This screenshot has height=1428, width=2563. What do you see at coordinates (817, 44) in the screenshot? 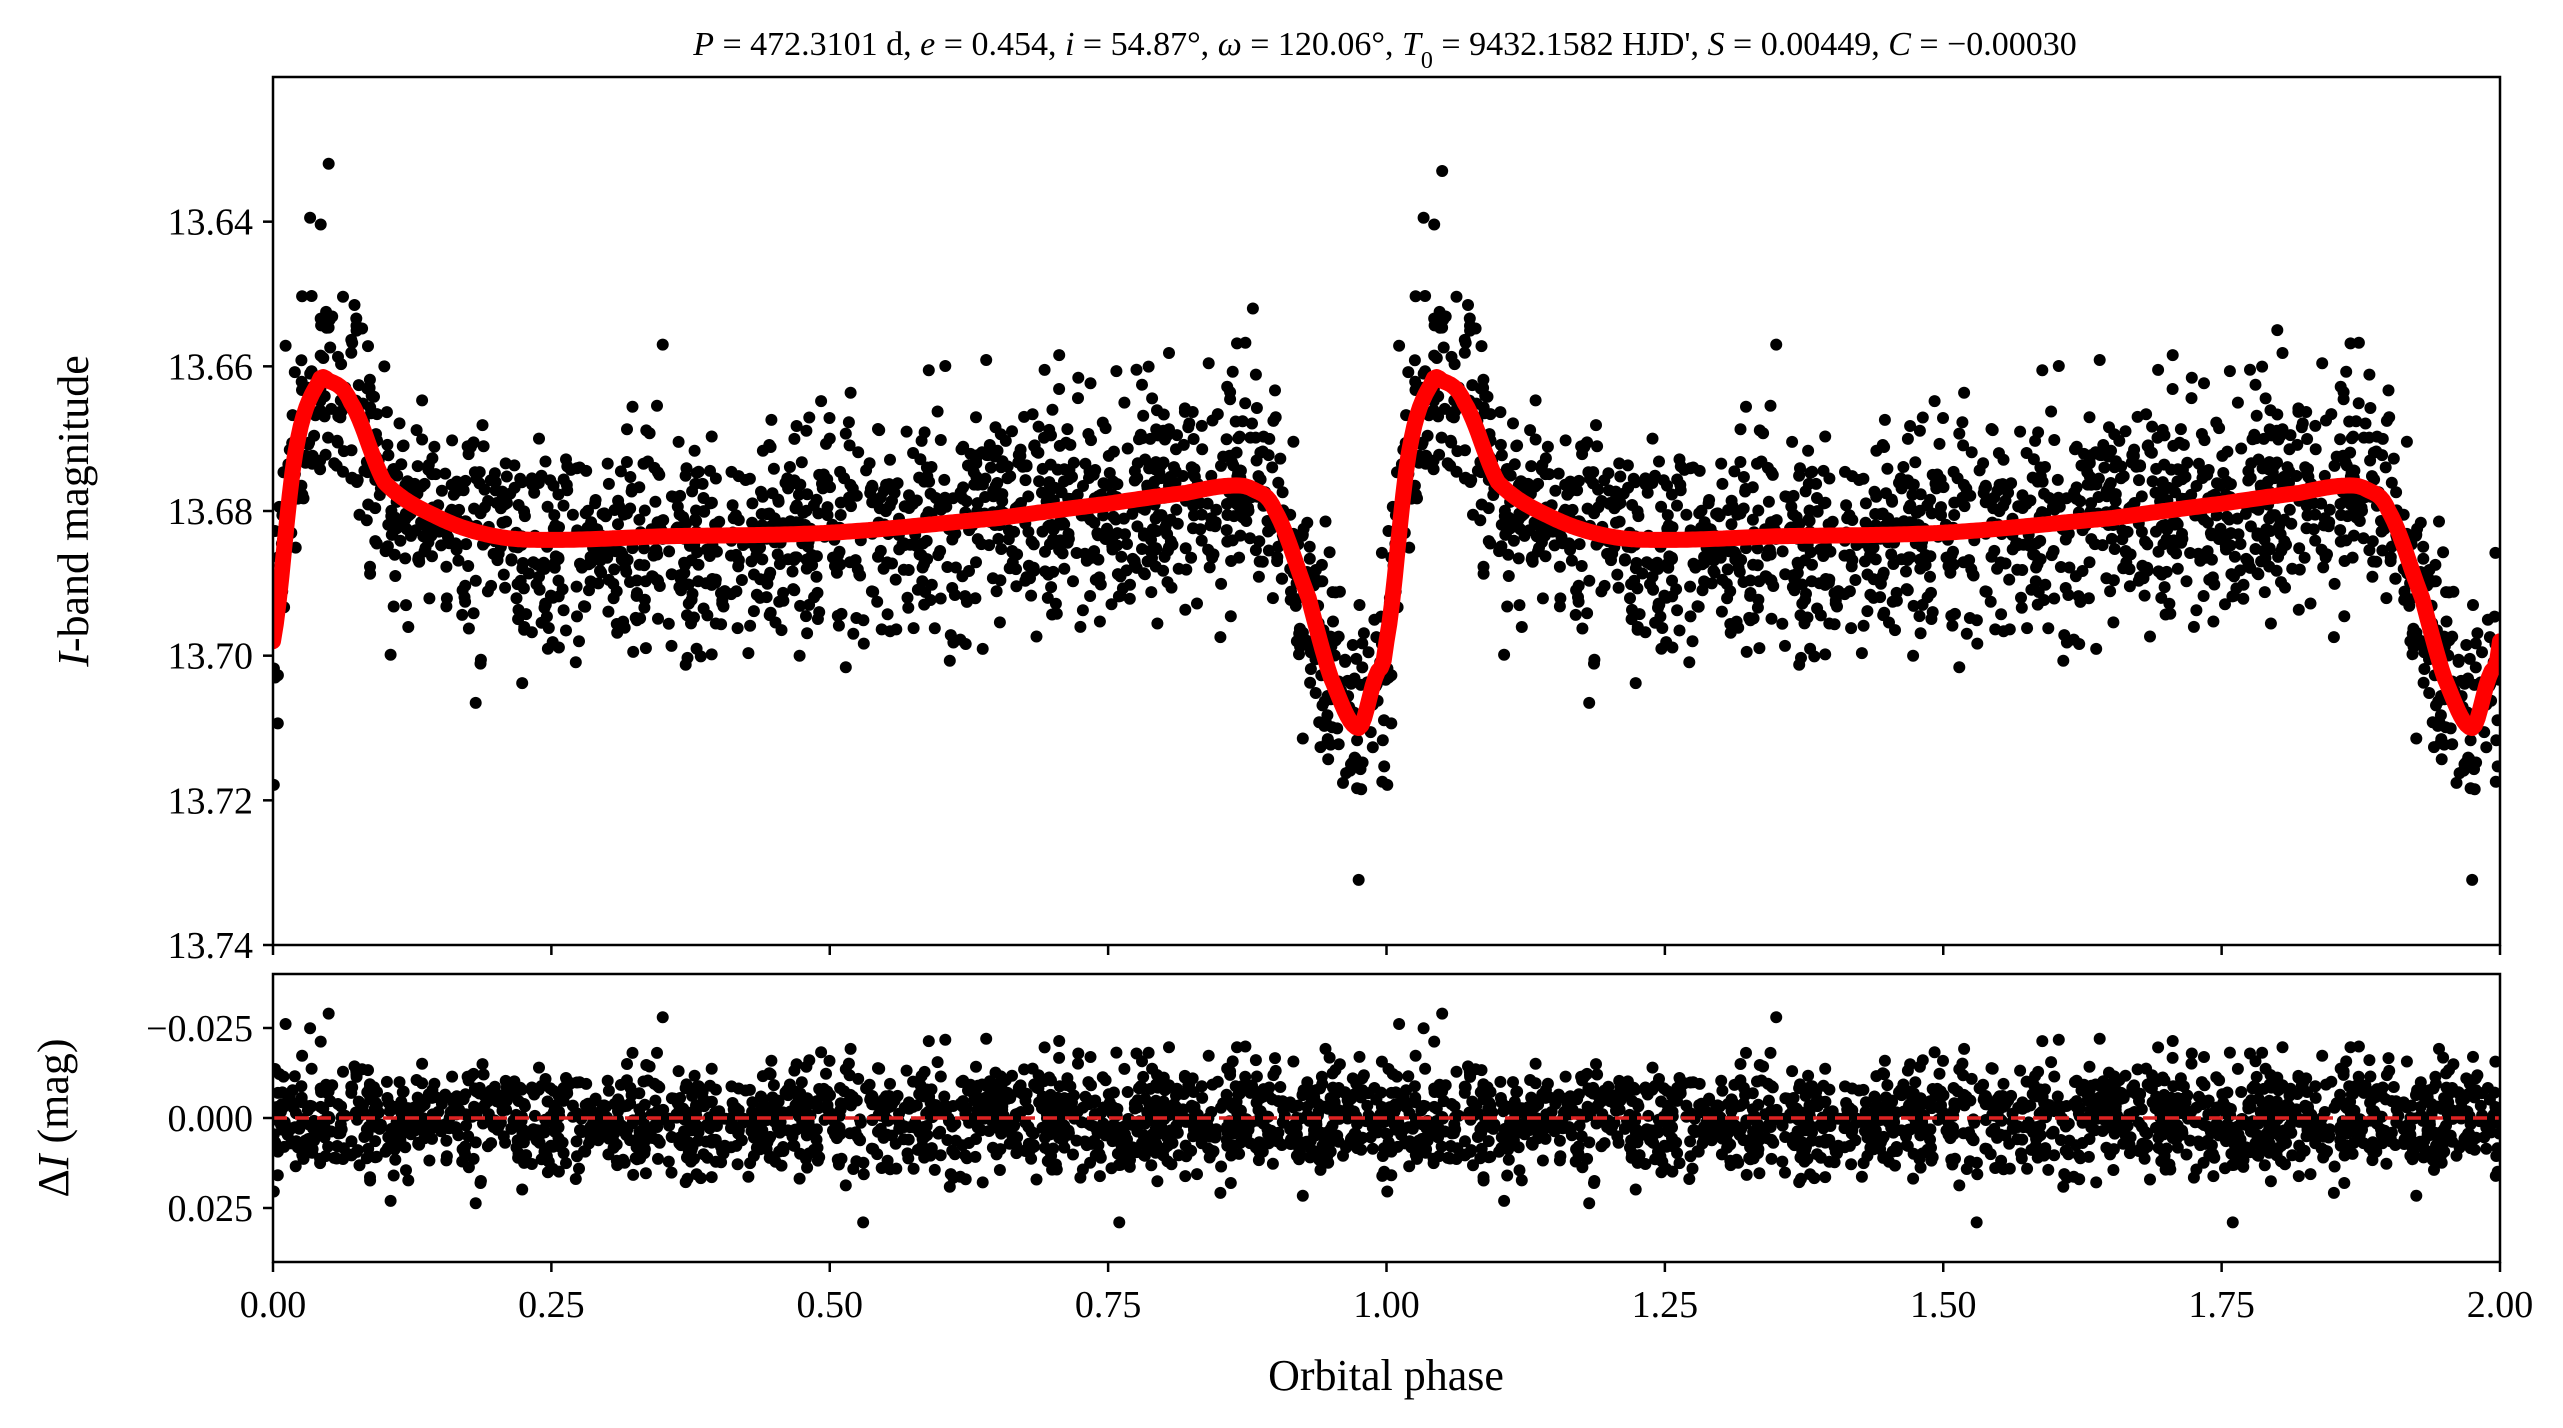
I see `title-p-value: = 472.3101 d,` at bounding box center [817, 44].